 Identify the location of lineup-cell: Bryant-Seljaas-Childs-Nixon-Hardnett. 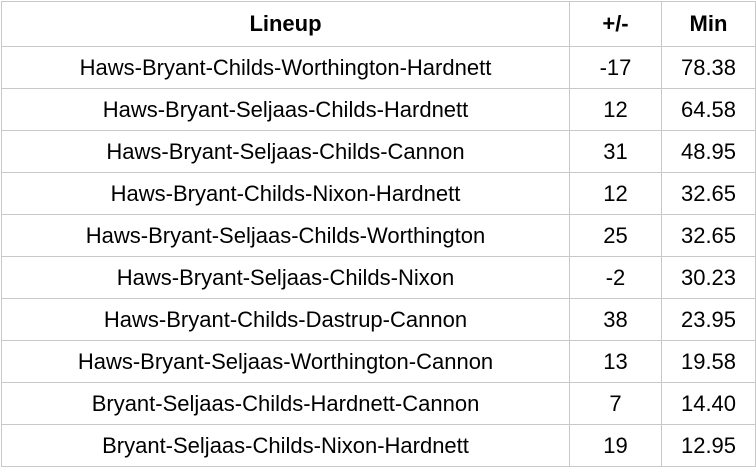
(285, 445).